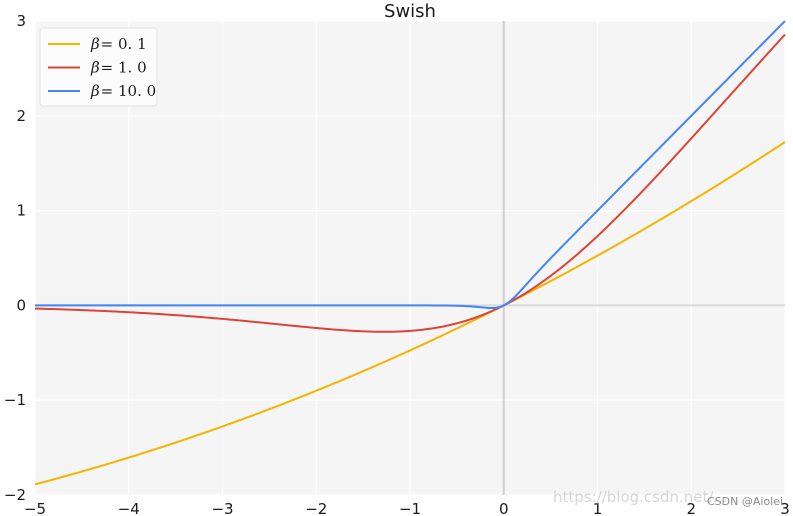  I want to click on x-tick-label-0: −5, so click(35, 508).